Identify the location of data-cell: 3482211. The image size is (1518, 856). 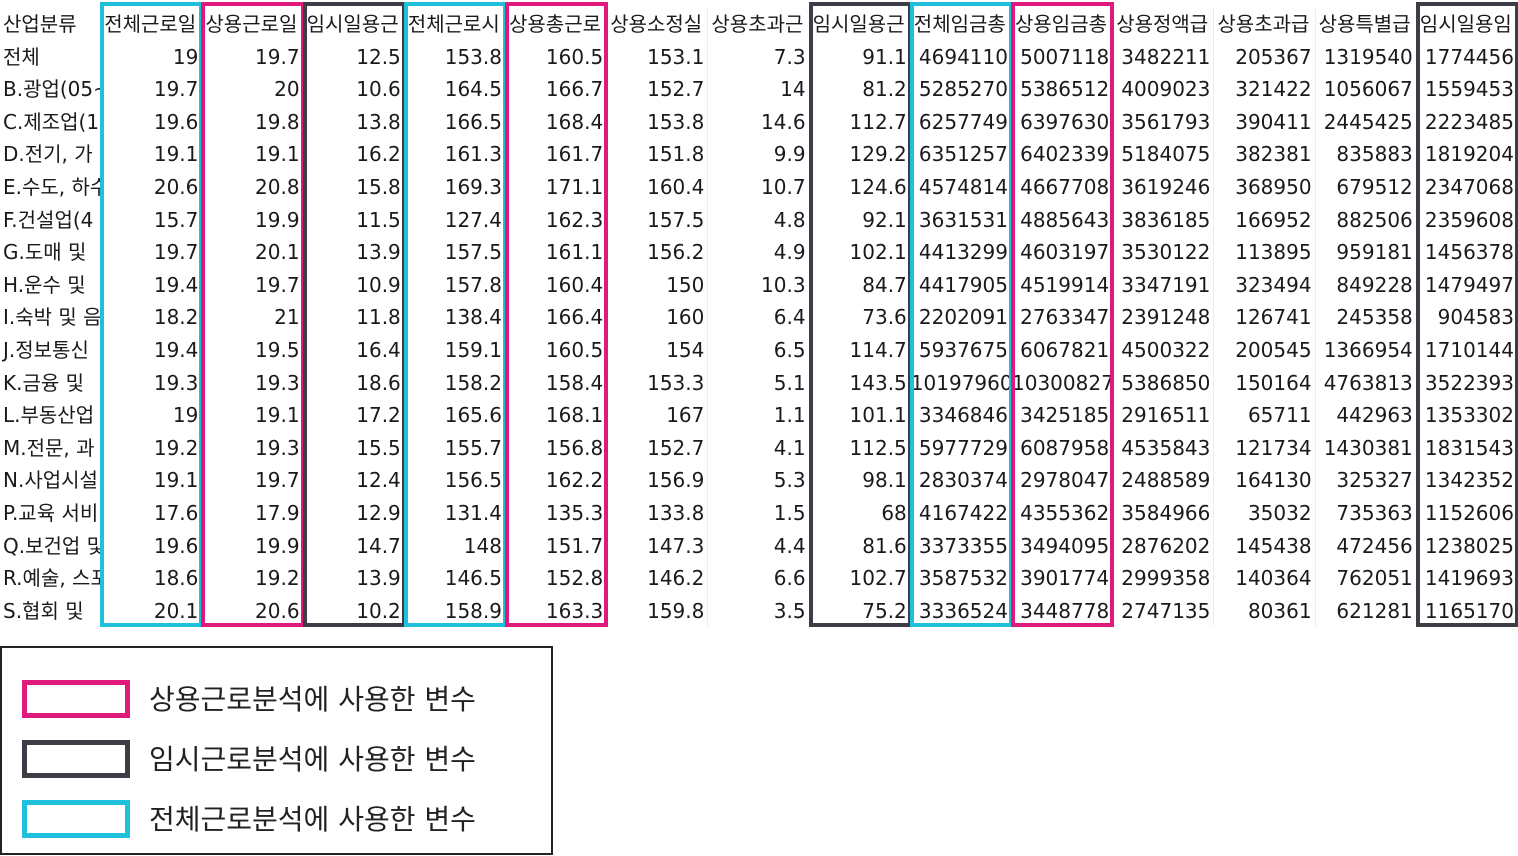
(1164, 56).